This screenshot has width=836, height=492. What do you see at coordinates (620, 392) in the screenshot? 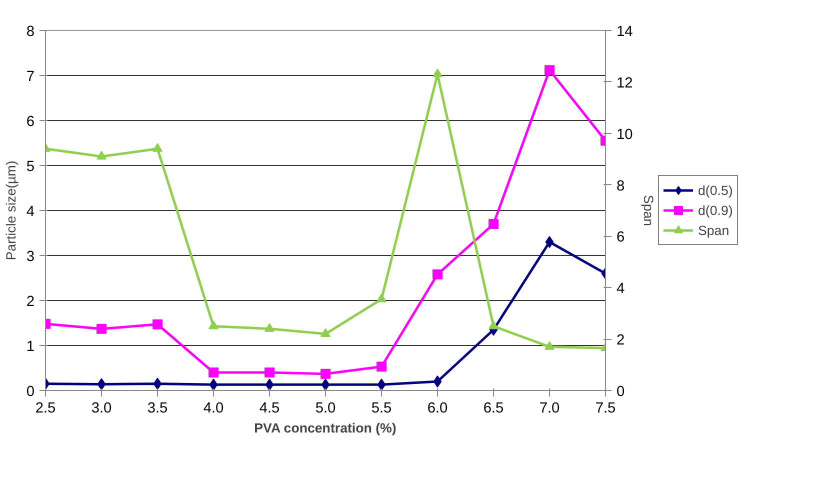
I see `y2-tick-label: 0` at bounding box center [620, 392].